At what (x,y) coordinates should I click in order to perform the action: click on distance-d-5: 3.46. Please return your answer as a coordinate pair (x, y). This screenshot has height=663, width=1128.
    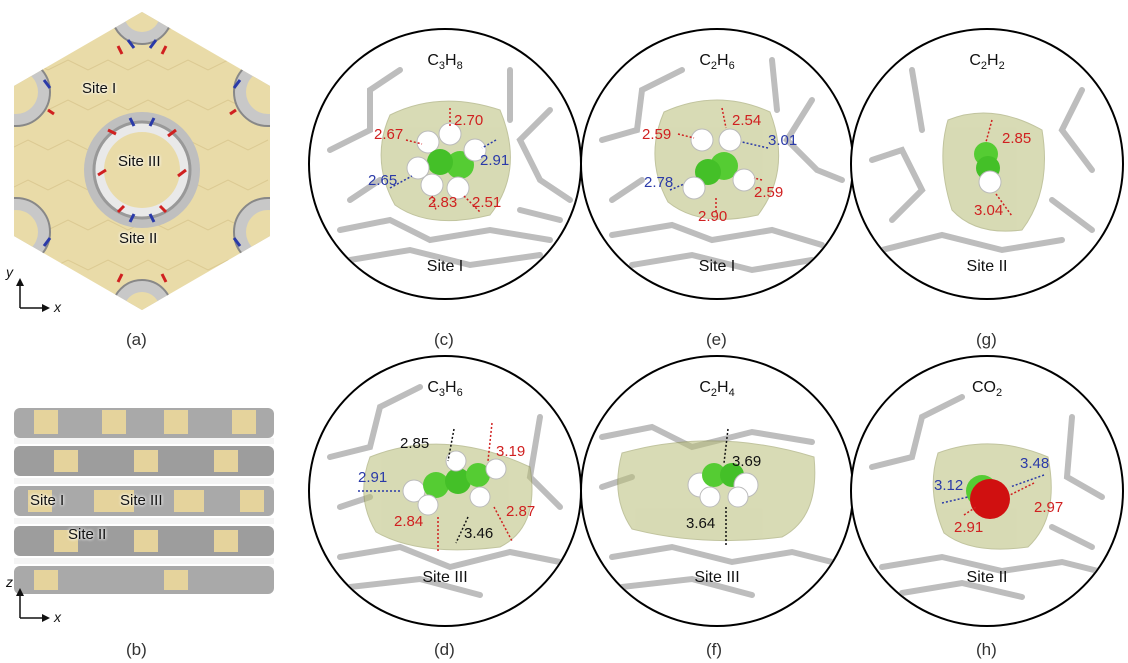
    Looking at the image, I should click on (479, 533).